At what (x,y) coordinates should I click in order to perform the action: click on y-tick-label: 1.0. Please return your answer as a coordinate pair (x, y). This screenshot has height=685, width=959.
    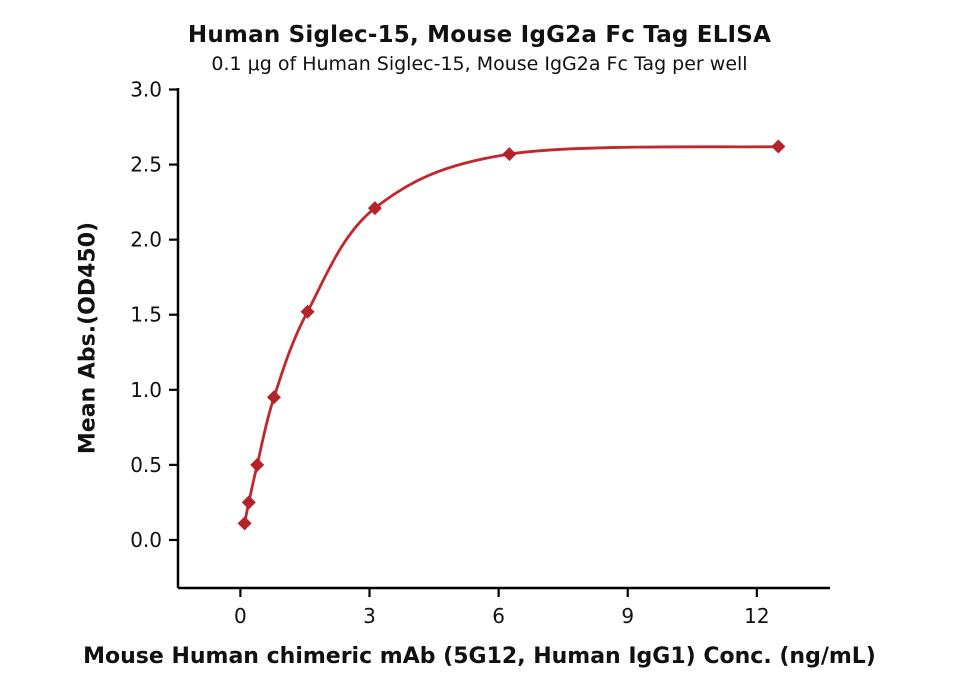
    Looking at the image, I should click on (146, 390).